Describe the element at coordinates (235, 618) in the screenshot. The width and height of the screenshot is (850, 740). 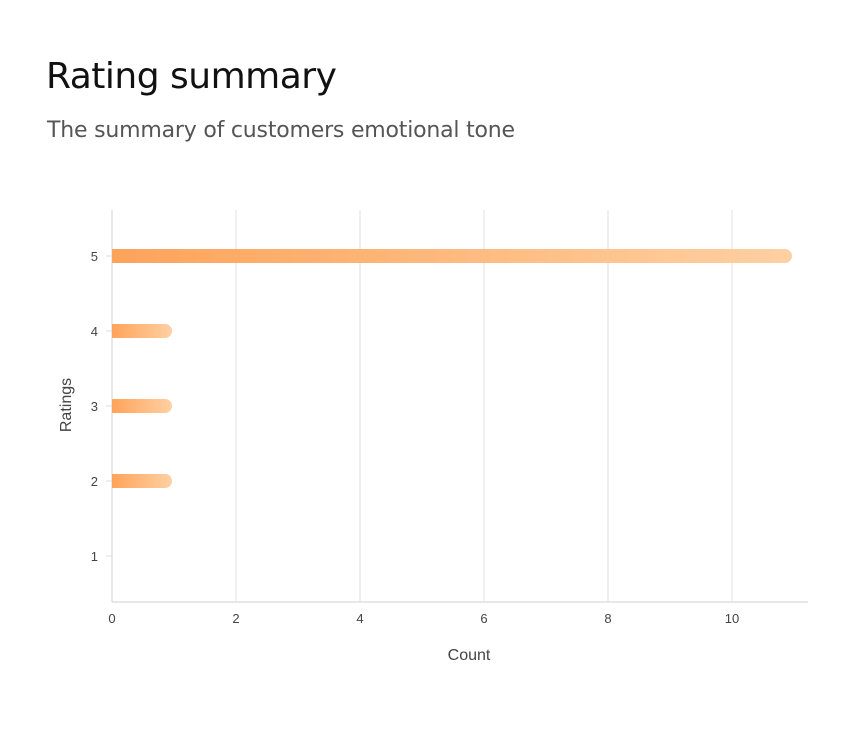
I see `x-tick-label-2: 2` at that location.